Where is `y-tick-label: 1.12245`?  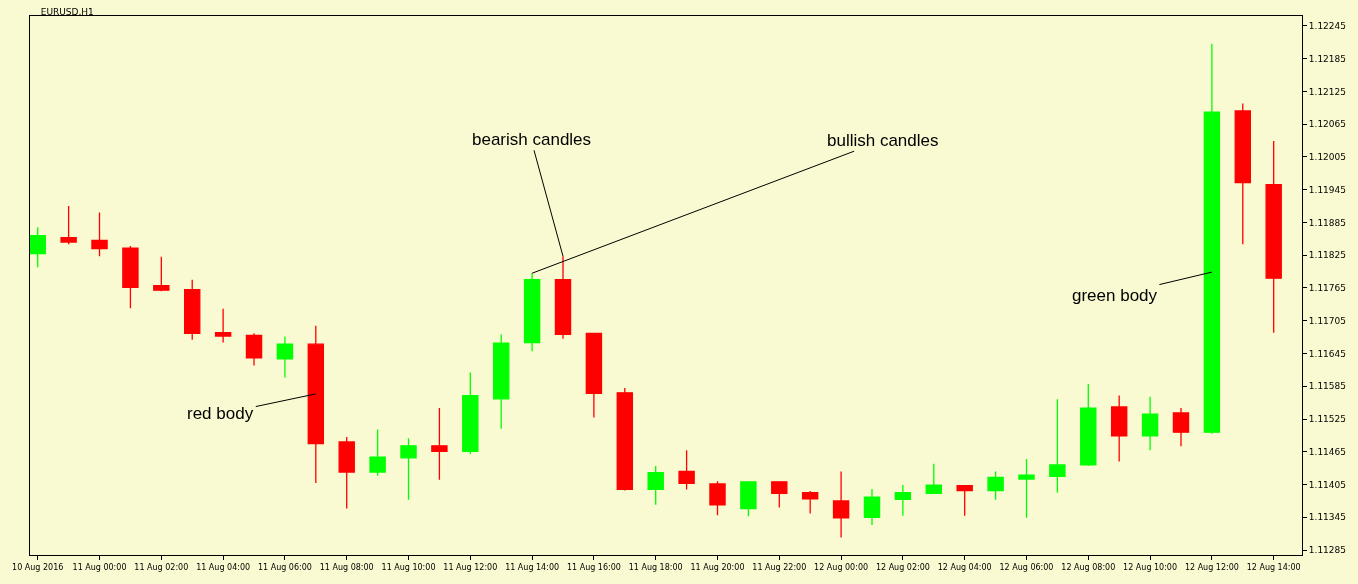 y-tick-label: 1.12245 is located at coordinates (1327, 25).